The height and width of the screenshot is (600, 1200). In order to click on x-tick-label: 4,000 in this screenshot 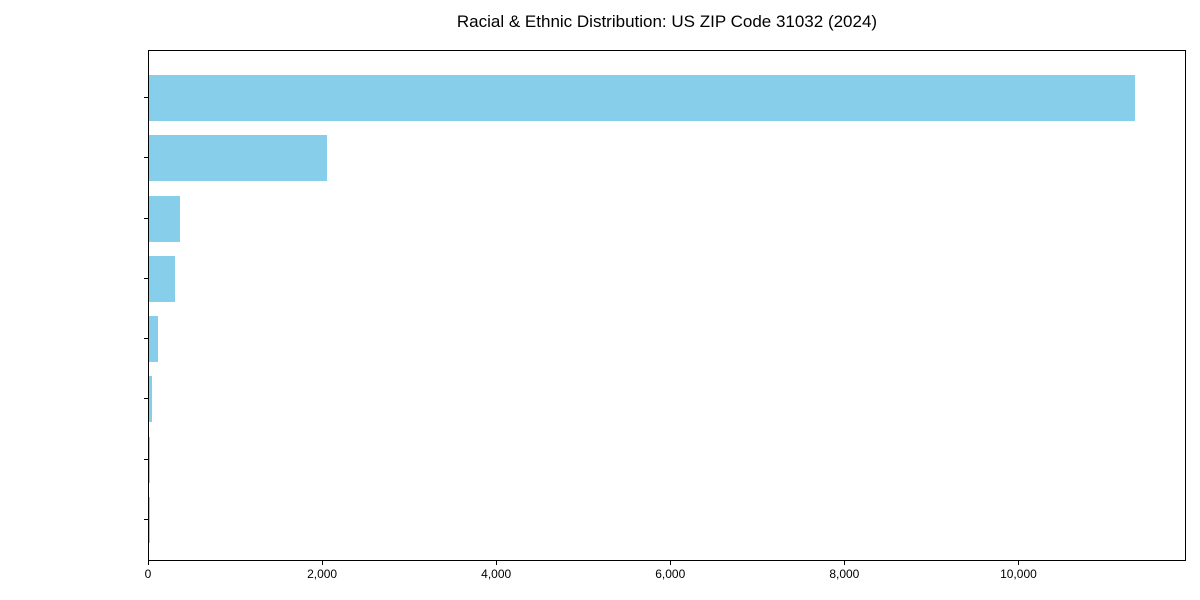, I will do `click(496, 574)`.